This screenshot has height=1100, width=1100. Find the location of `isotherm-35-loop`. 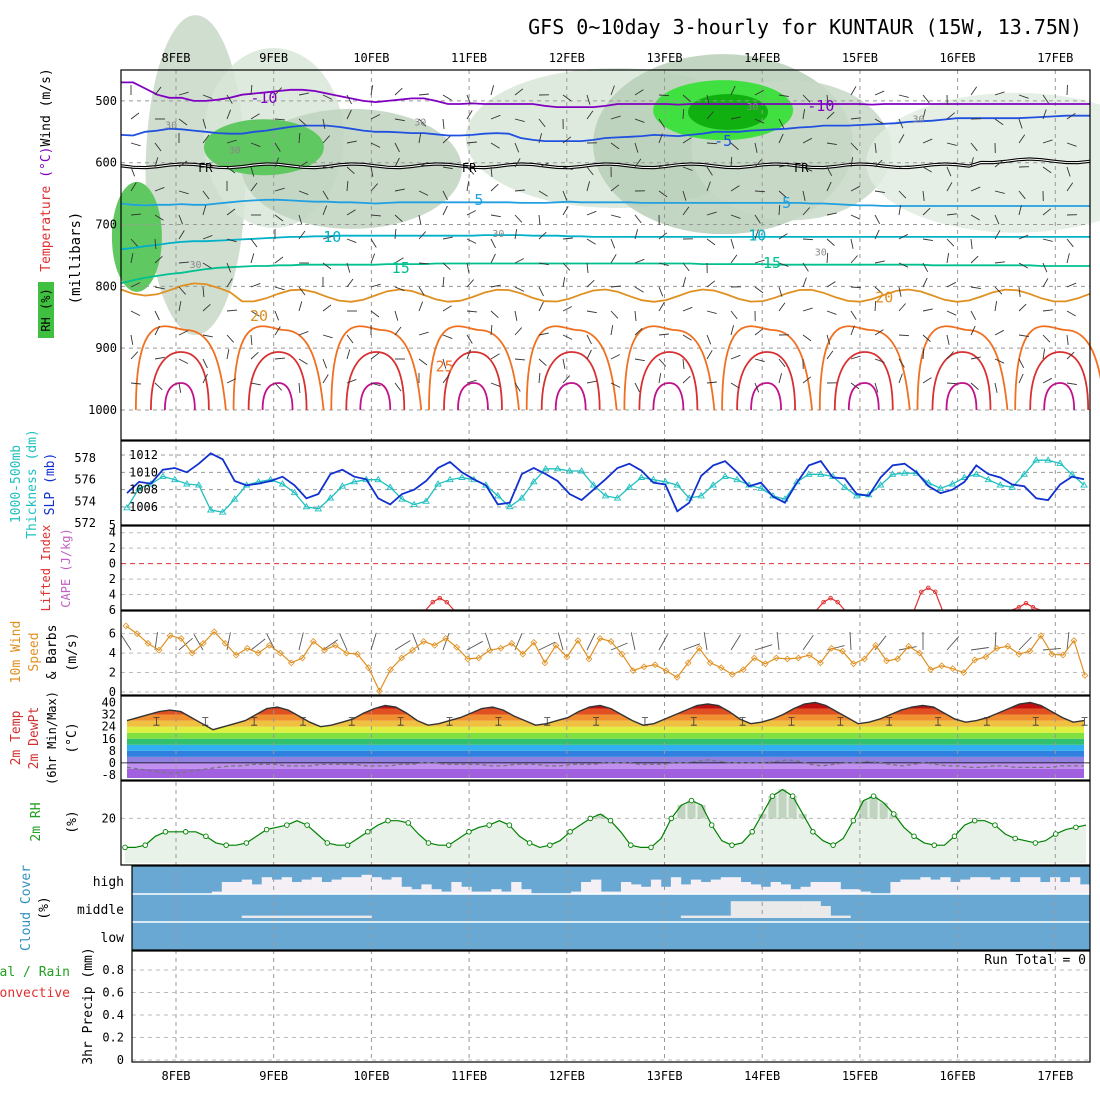

isotherm-35-loop is located at coordinates (375, 396).